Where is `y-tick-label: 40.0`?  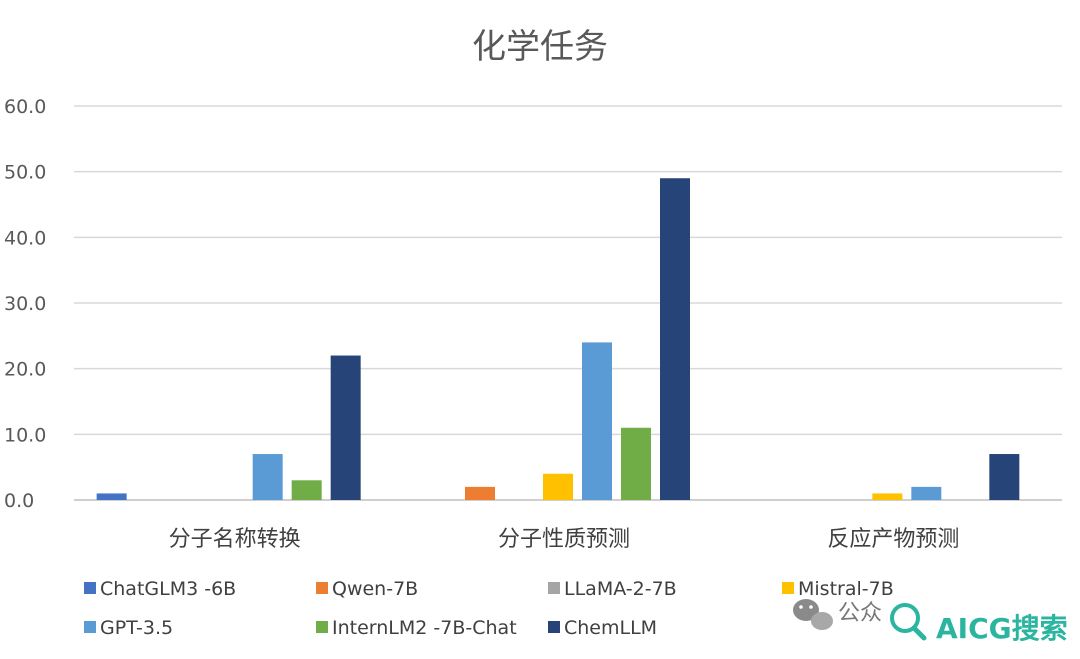
y-tick-label: 40.0 is located at coordinates (25, 238).